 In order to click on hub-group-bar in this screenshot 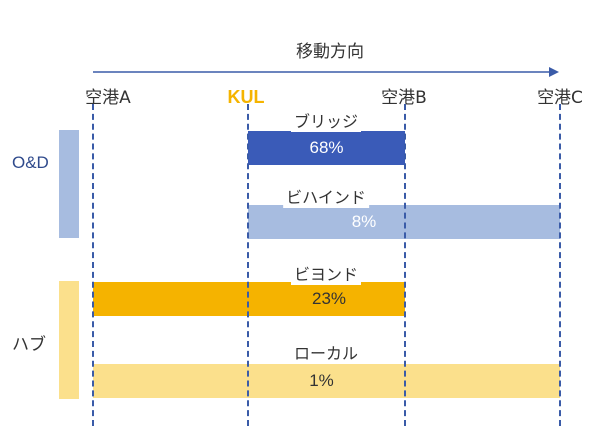, I will do `click(69, 340)`.